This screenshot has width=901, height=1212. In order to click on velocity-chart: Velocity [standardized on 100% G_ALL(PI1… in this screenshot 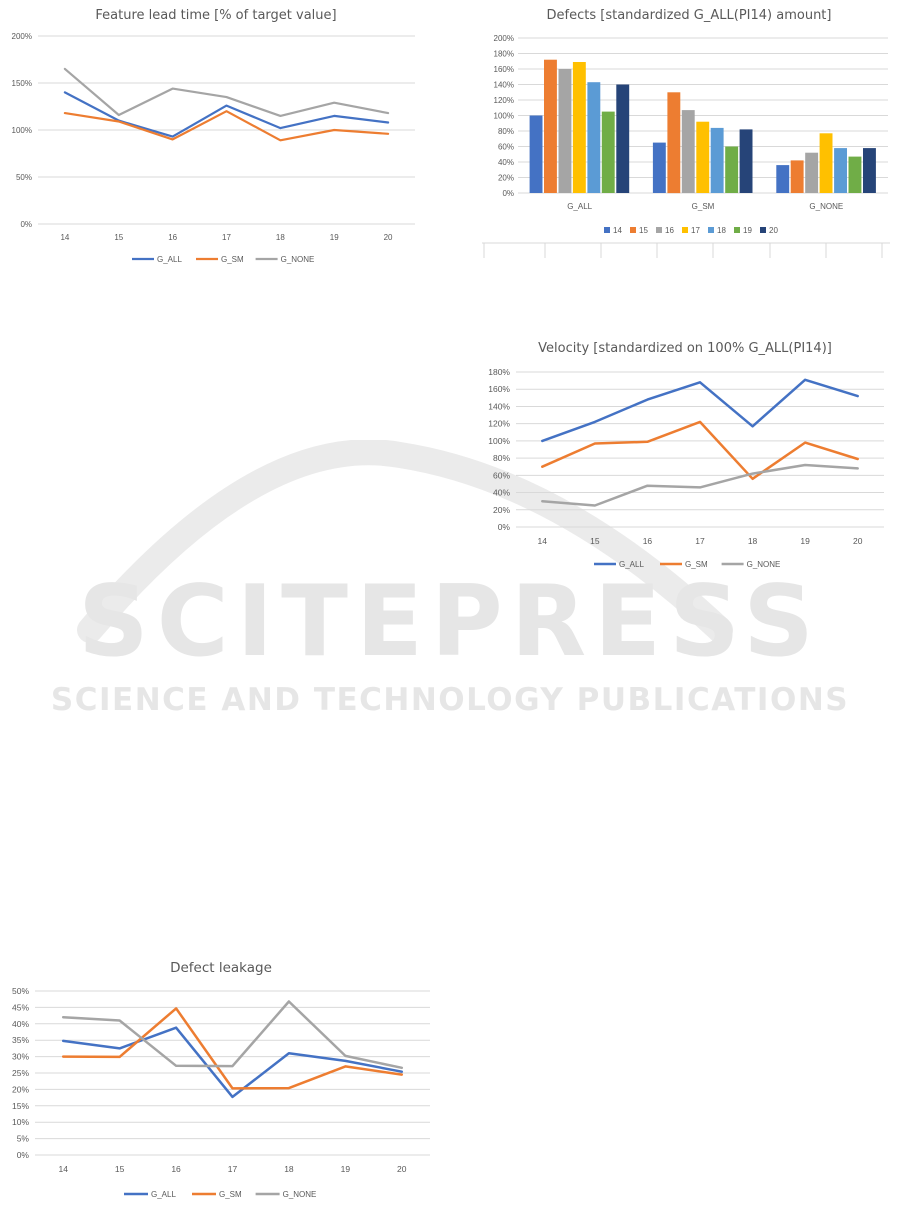, I will do `click(685, 455)`.